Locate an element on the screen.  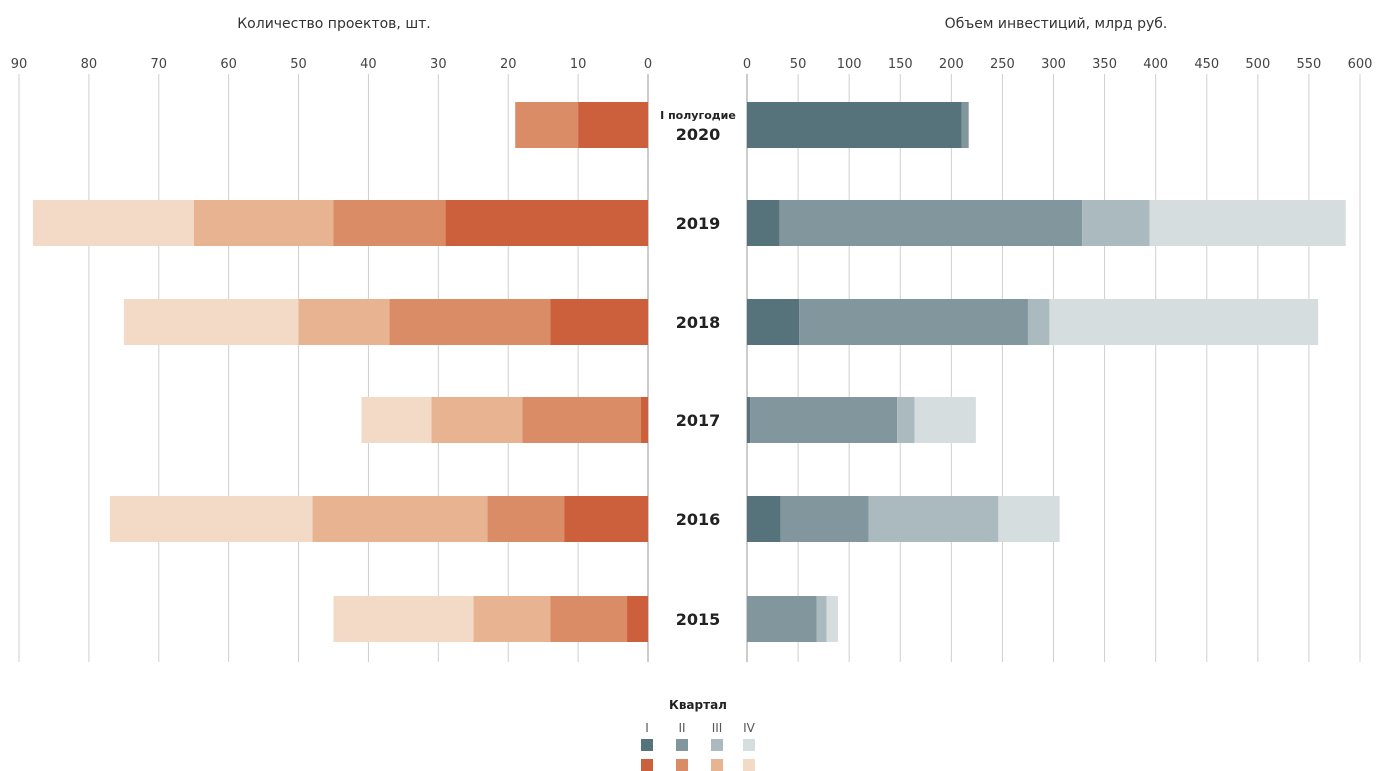
tick-label: 80 is located at coordinates (89, 64).